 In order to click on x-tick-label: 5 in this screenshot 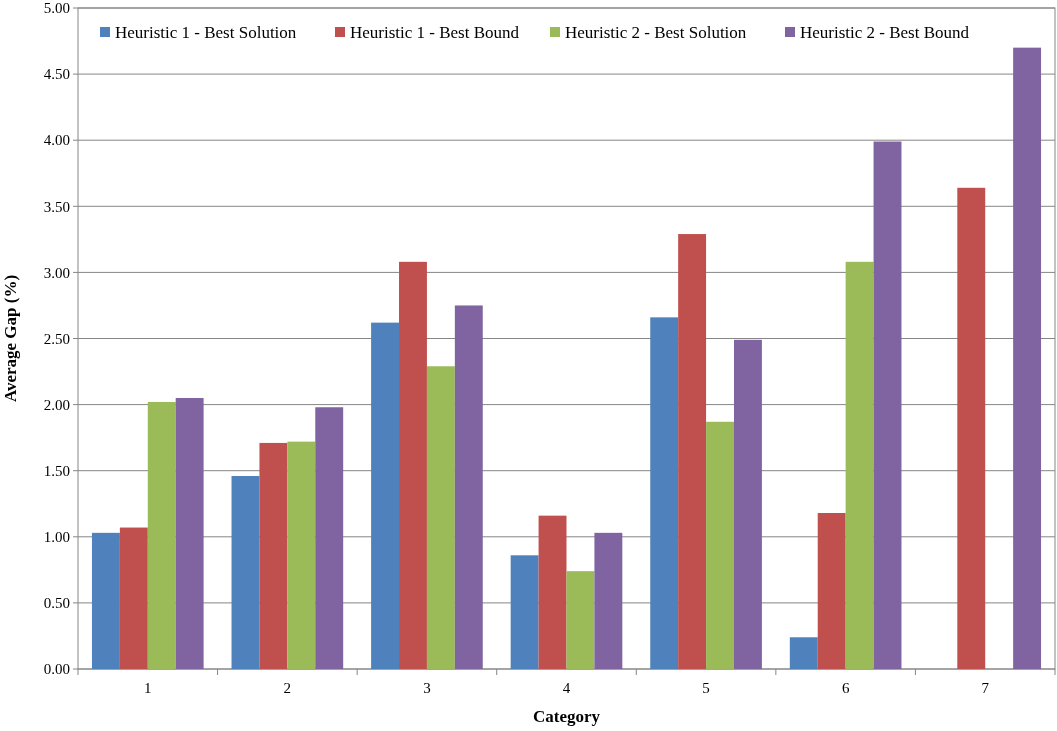, I will do `click(706, 688)`.